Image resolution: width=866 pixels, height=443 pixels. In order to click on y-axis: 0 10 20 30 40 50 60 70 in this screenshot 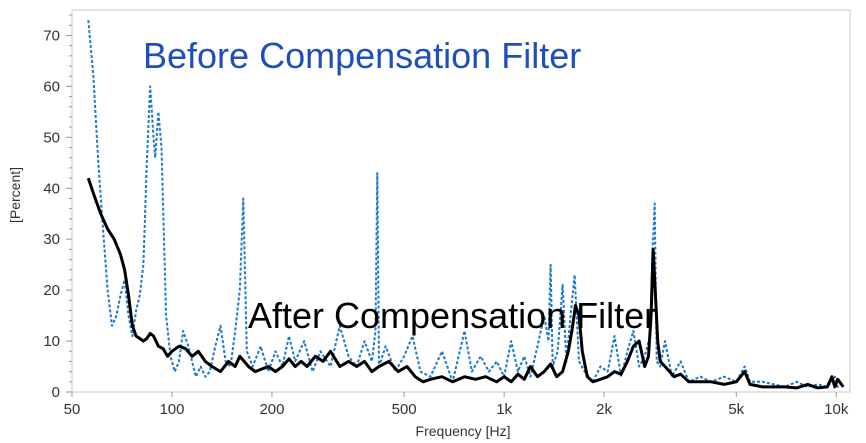, I will do `click(57, 207)`.